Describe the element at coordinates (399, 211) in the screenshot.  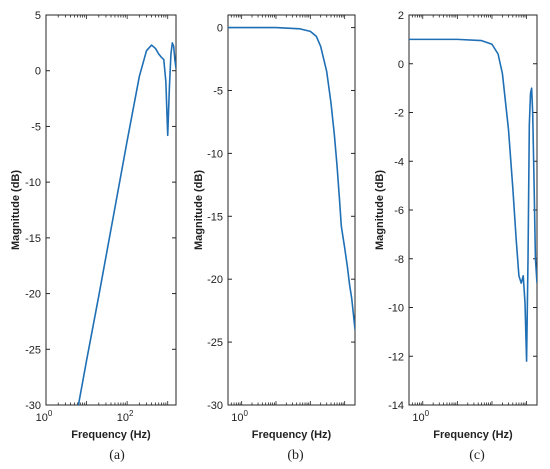
I see `y-tick-label: -6` at that location.